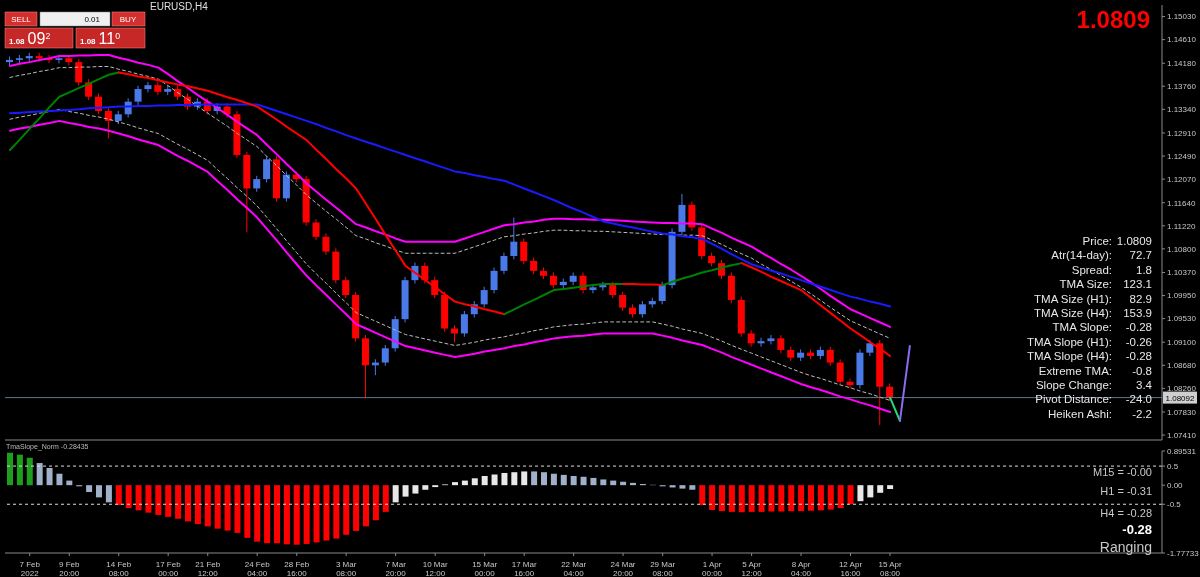 The image size is (1200, 577). What do you see at coordinates (1125, 547) in the screenshot?
I see `annotation: Ranging` at bounding box center [1125, 547].